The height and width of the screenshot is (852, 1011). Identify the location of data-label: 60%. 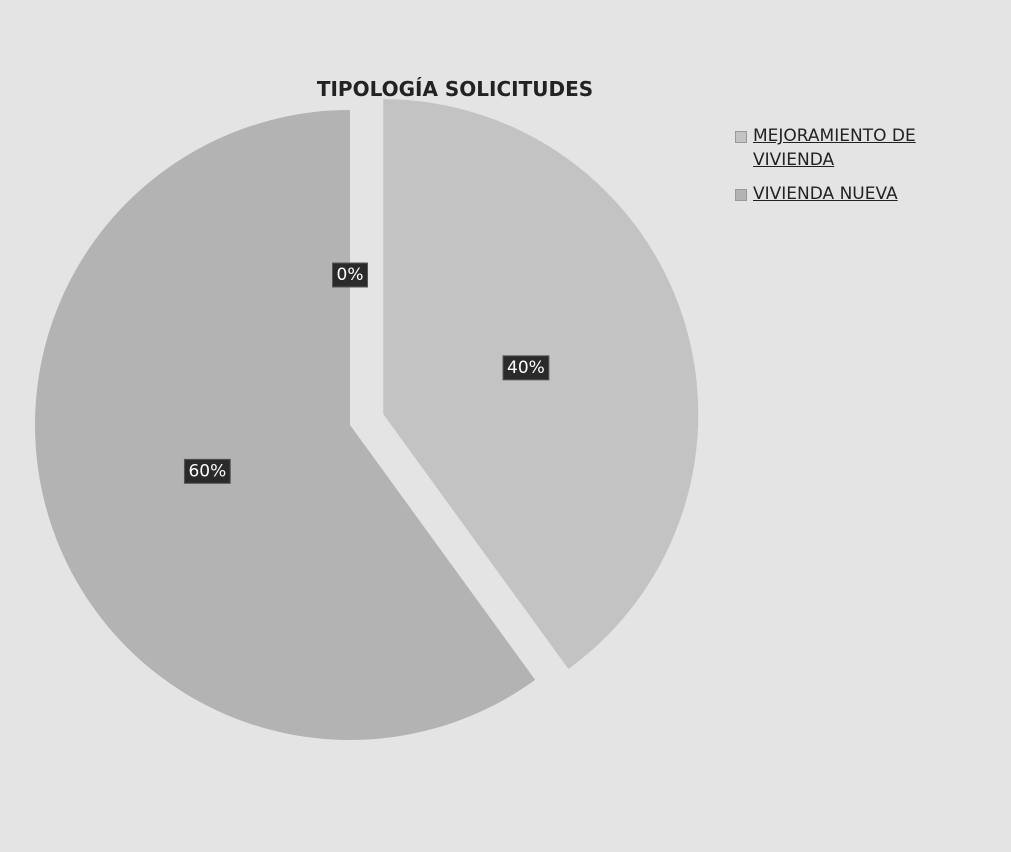
(207, 471).